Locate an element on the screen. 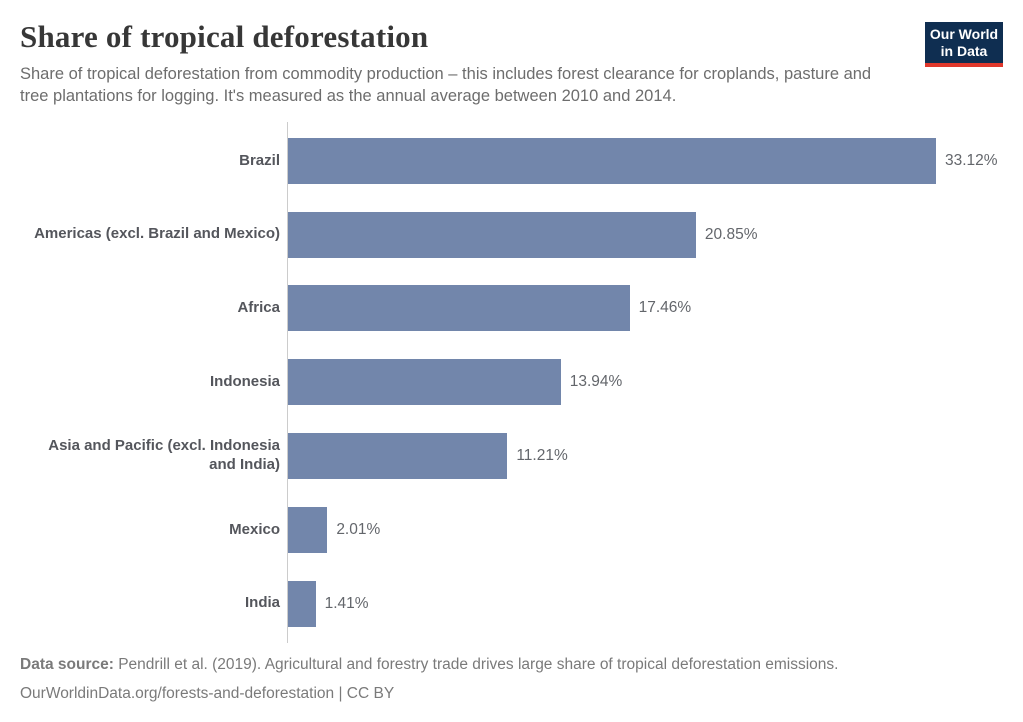  chart-title: Share of tropical deforestation is located at coordinates (224, 36).